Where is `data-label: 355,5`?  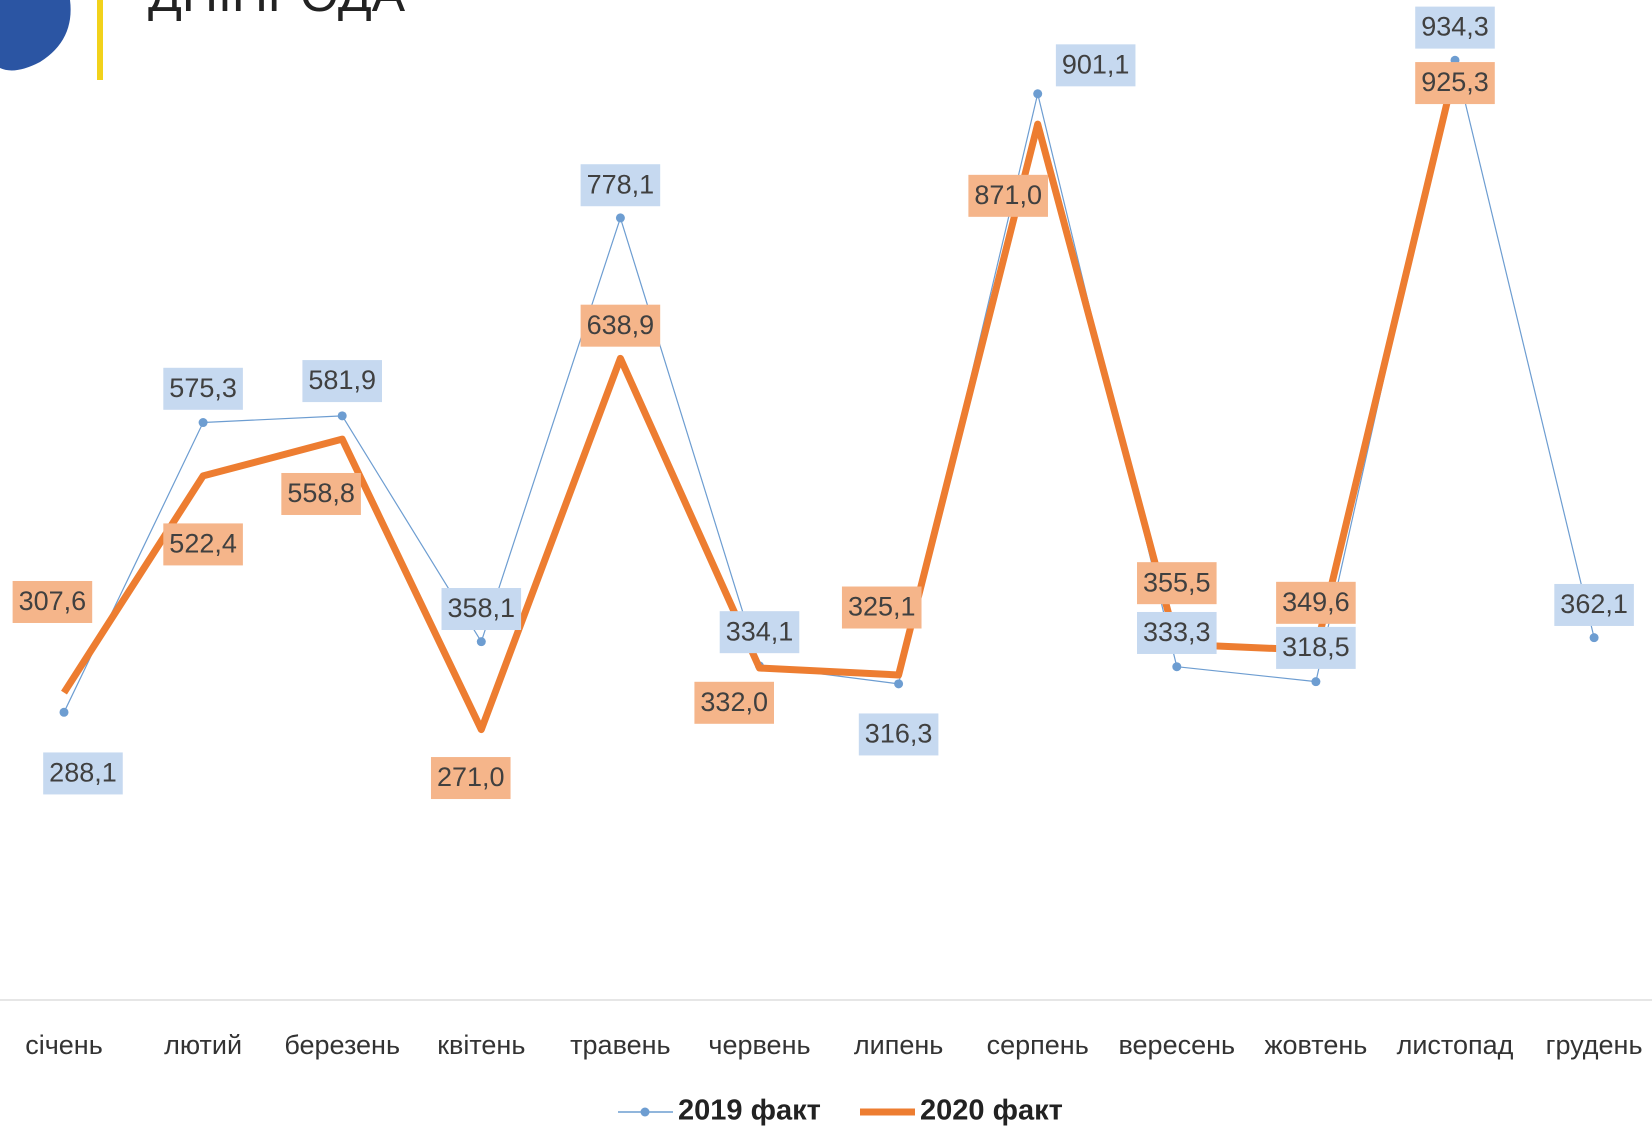
data-label: 355,5 is located at coordinates (1177, 582).